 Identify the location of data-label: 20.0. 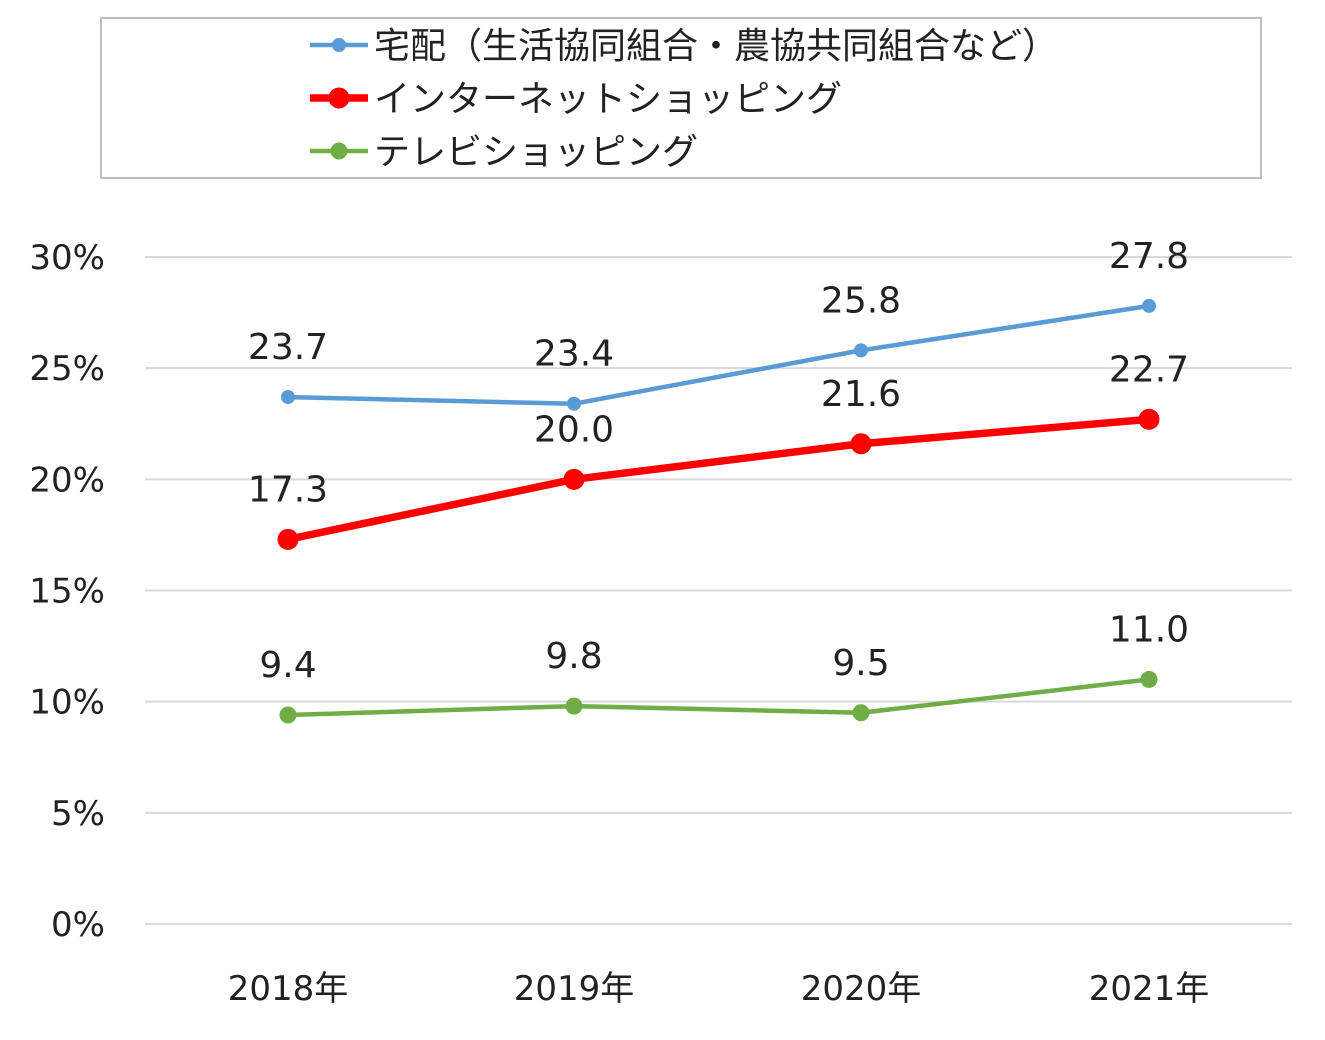
(574, 429).